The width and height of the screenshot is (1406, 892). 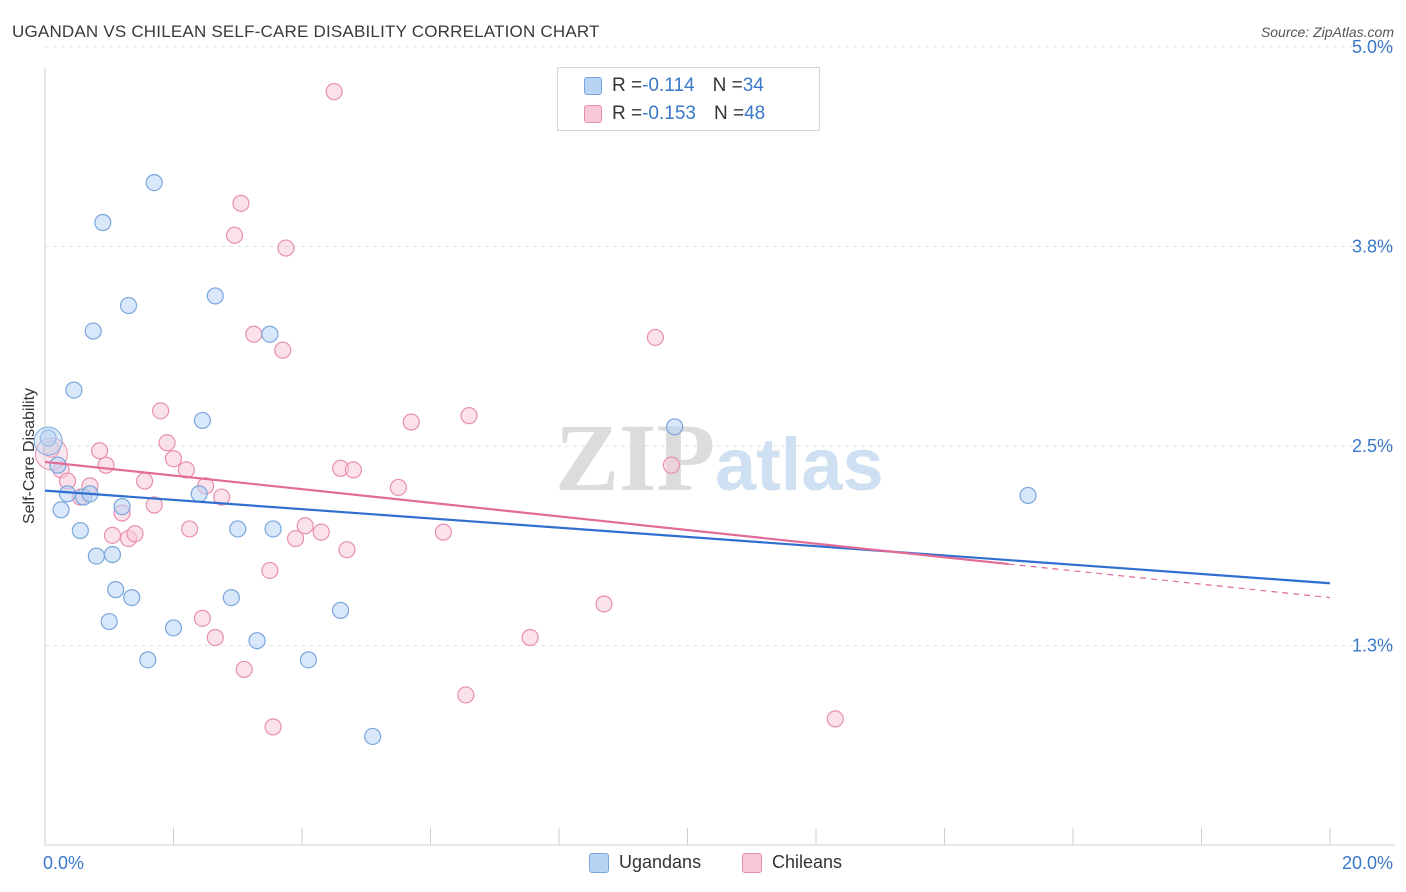 I want to click on legend-swatch-chileans, so click(x=593, y=114).